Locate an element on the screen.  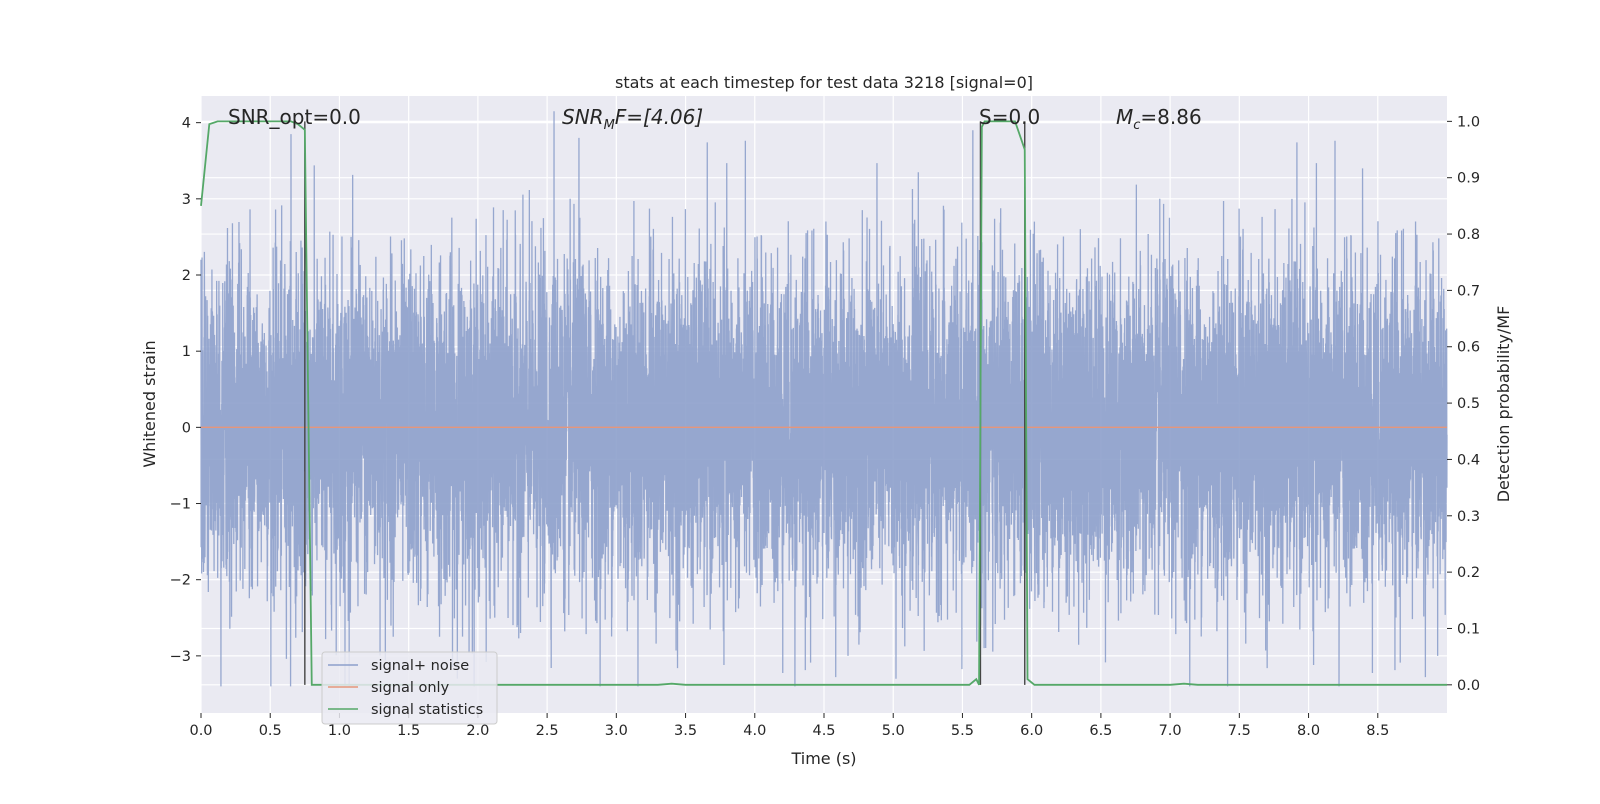
legend-label-signal-statistics: signal statistics is located at coordinates (427, 710).